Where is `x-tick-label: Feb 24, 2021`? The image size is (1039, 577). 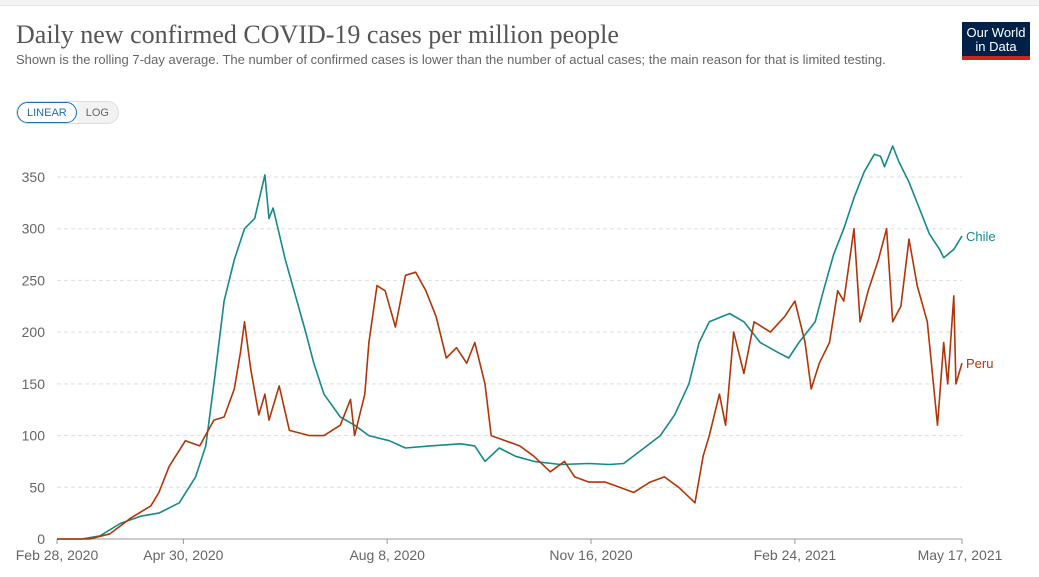 x-tick-label: Feb 24, 2021 is located at coordinates (795, 555).